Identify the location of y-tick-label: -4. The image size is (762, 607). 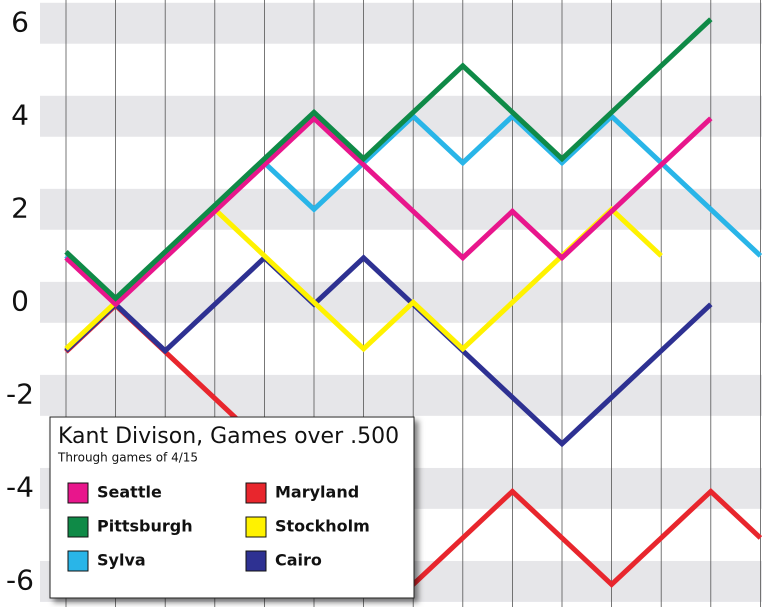
(20, 486).